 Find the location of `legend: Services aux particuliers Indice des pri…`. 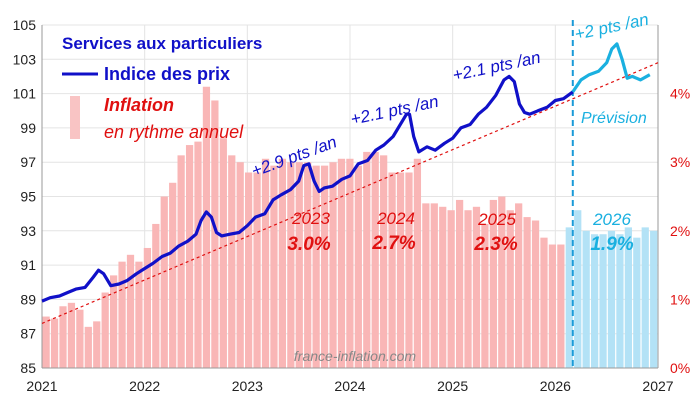

legend: Services aux particuliers Indice des pri… is located at coordinates (162, 88).